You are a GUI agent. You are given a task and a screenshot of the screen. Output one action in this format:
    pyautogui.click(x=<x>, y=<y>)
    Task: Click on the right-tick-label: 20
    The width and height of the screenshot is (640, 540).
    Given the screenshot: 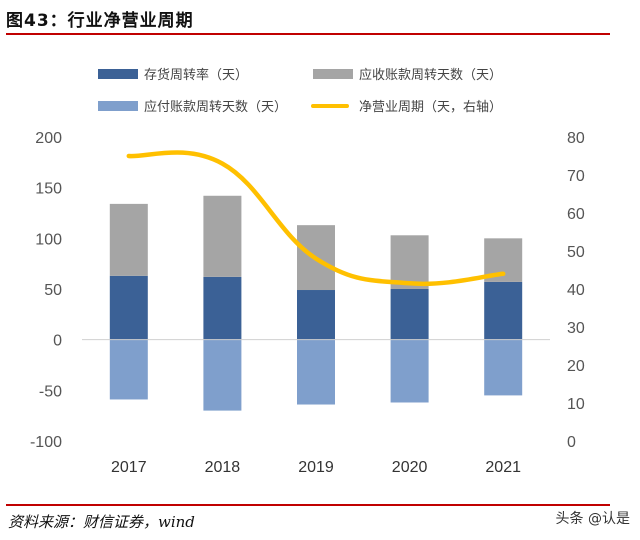 What is the action you would take?
    pyautogui.click(x=576, y=366)
    